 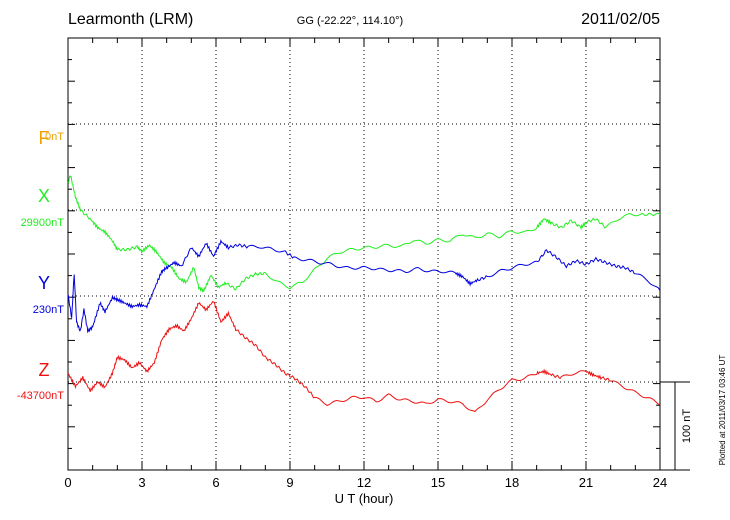 I want to click on x-tick-labels: 0 3 6 9 12 15 18 21 24, so click(x=365, y=482).